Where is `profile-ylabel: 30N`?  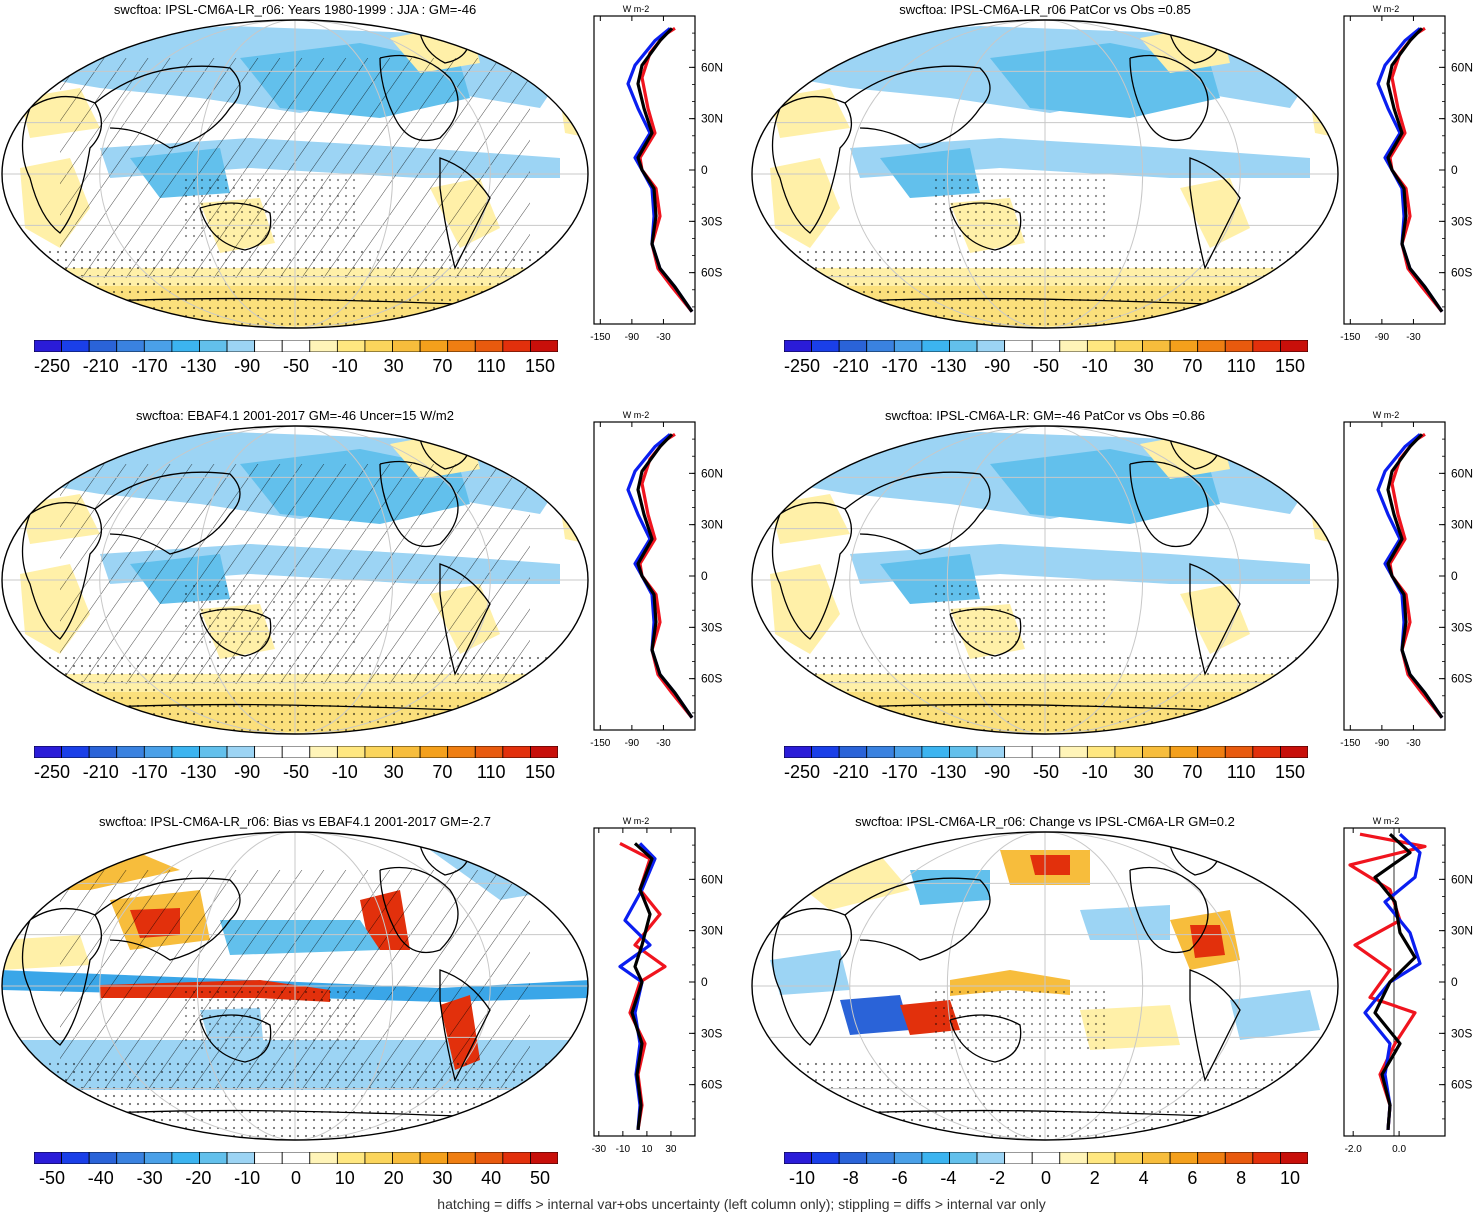
profile-ylabel: 30N is located at coordinates (1462, 119).